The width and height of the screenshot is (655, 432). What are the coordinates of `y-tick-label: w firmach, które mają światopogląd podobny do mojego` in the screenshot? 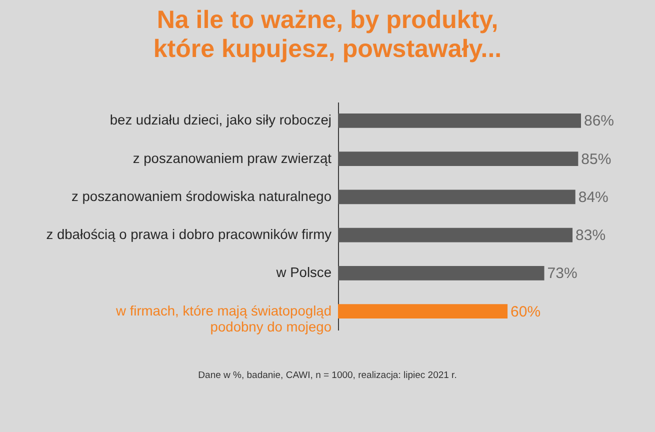 It's located at (223, 318).